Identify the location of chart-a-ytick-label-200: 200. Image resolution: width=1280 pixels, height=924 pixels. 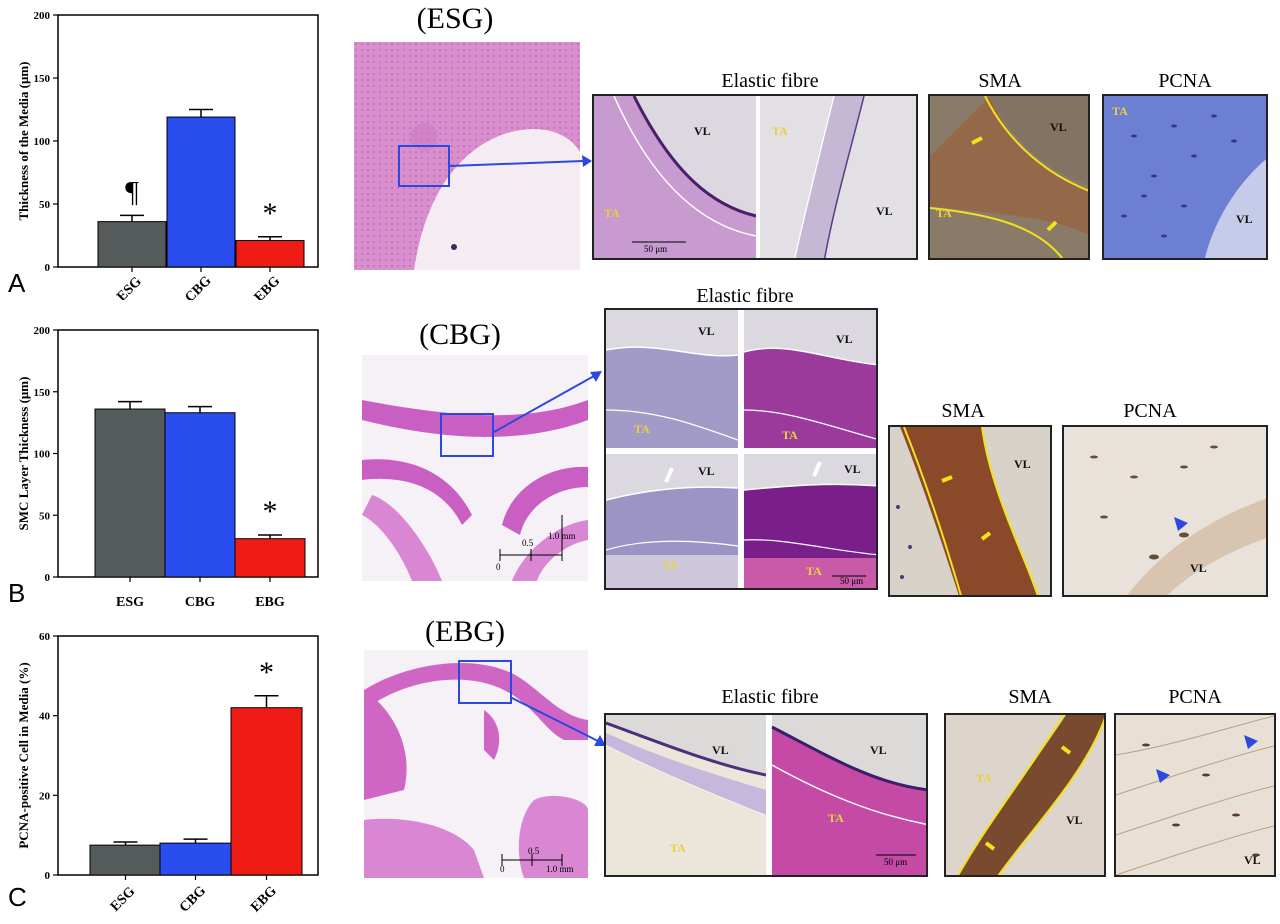
(42, 16).